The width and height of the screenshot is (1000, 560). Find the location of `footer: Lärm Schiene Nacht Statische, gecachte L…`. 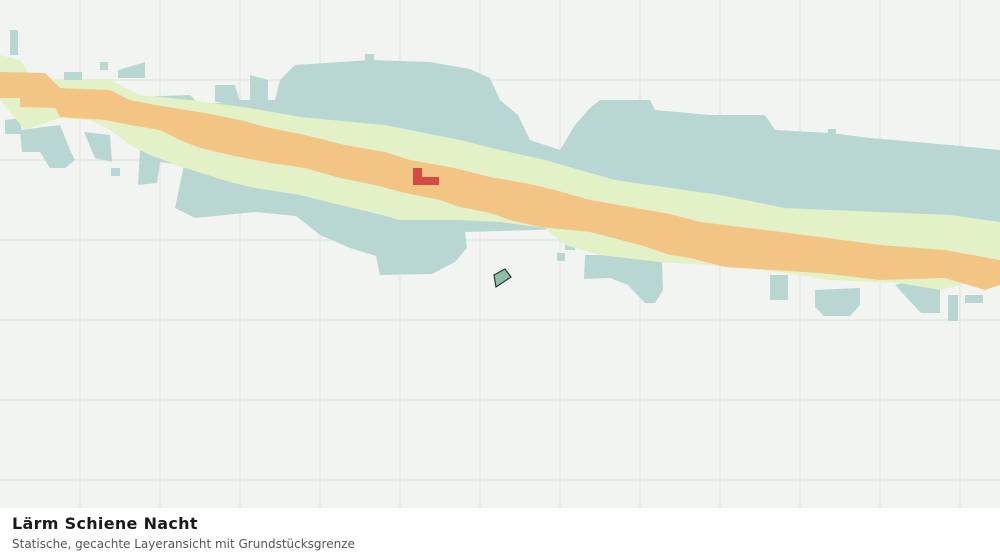

footer: Lärm Schiene Nacht Statische, gecachte L… is located at coordinates (500, 534).